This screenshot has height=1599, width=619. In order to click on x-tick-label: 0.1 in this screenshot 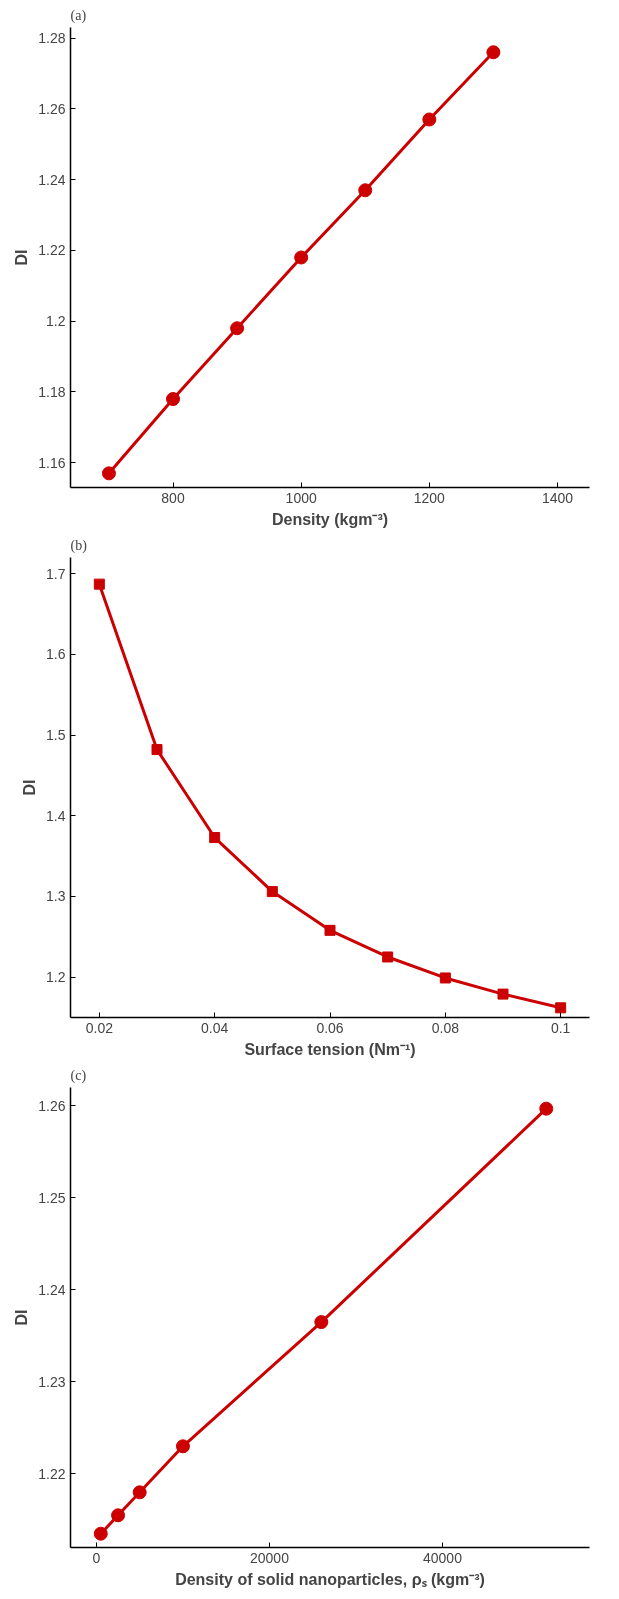, I will do `click(560, 1027)`.